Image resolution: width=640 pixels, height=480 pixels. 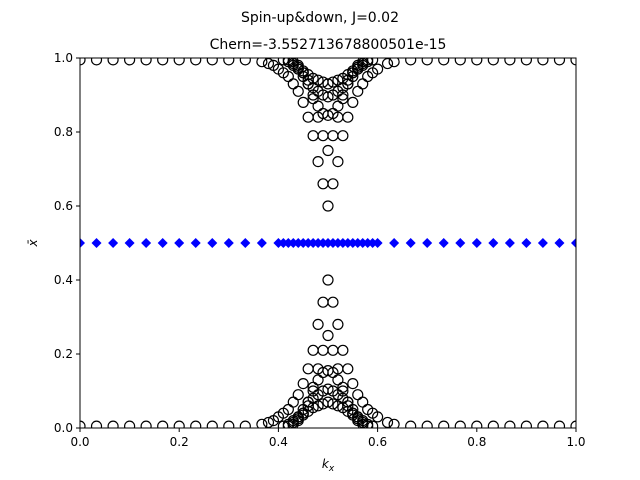 What do you see at coordinates (63, 354) in the screenshot?
I see `y-tick-label: 0.2` at bounding box center [63, 354].